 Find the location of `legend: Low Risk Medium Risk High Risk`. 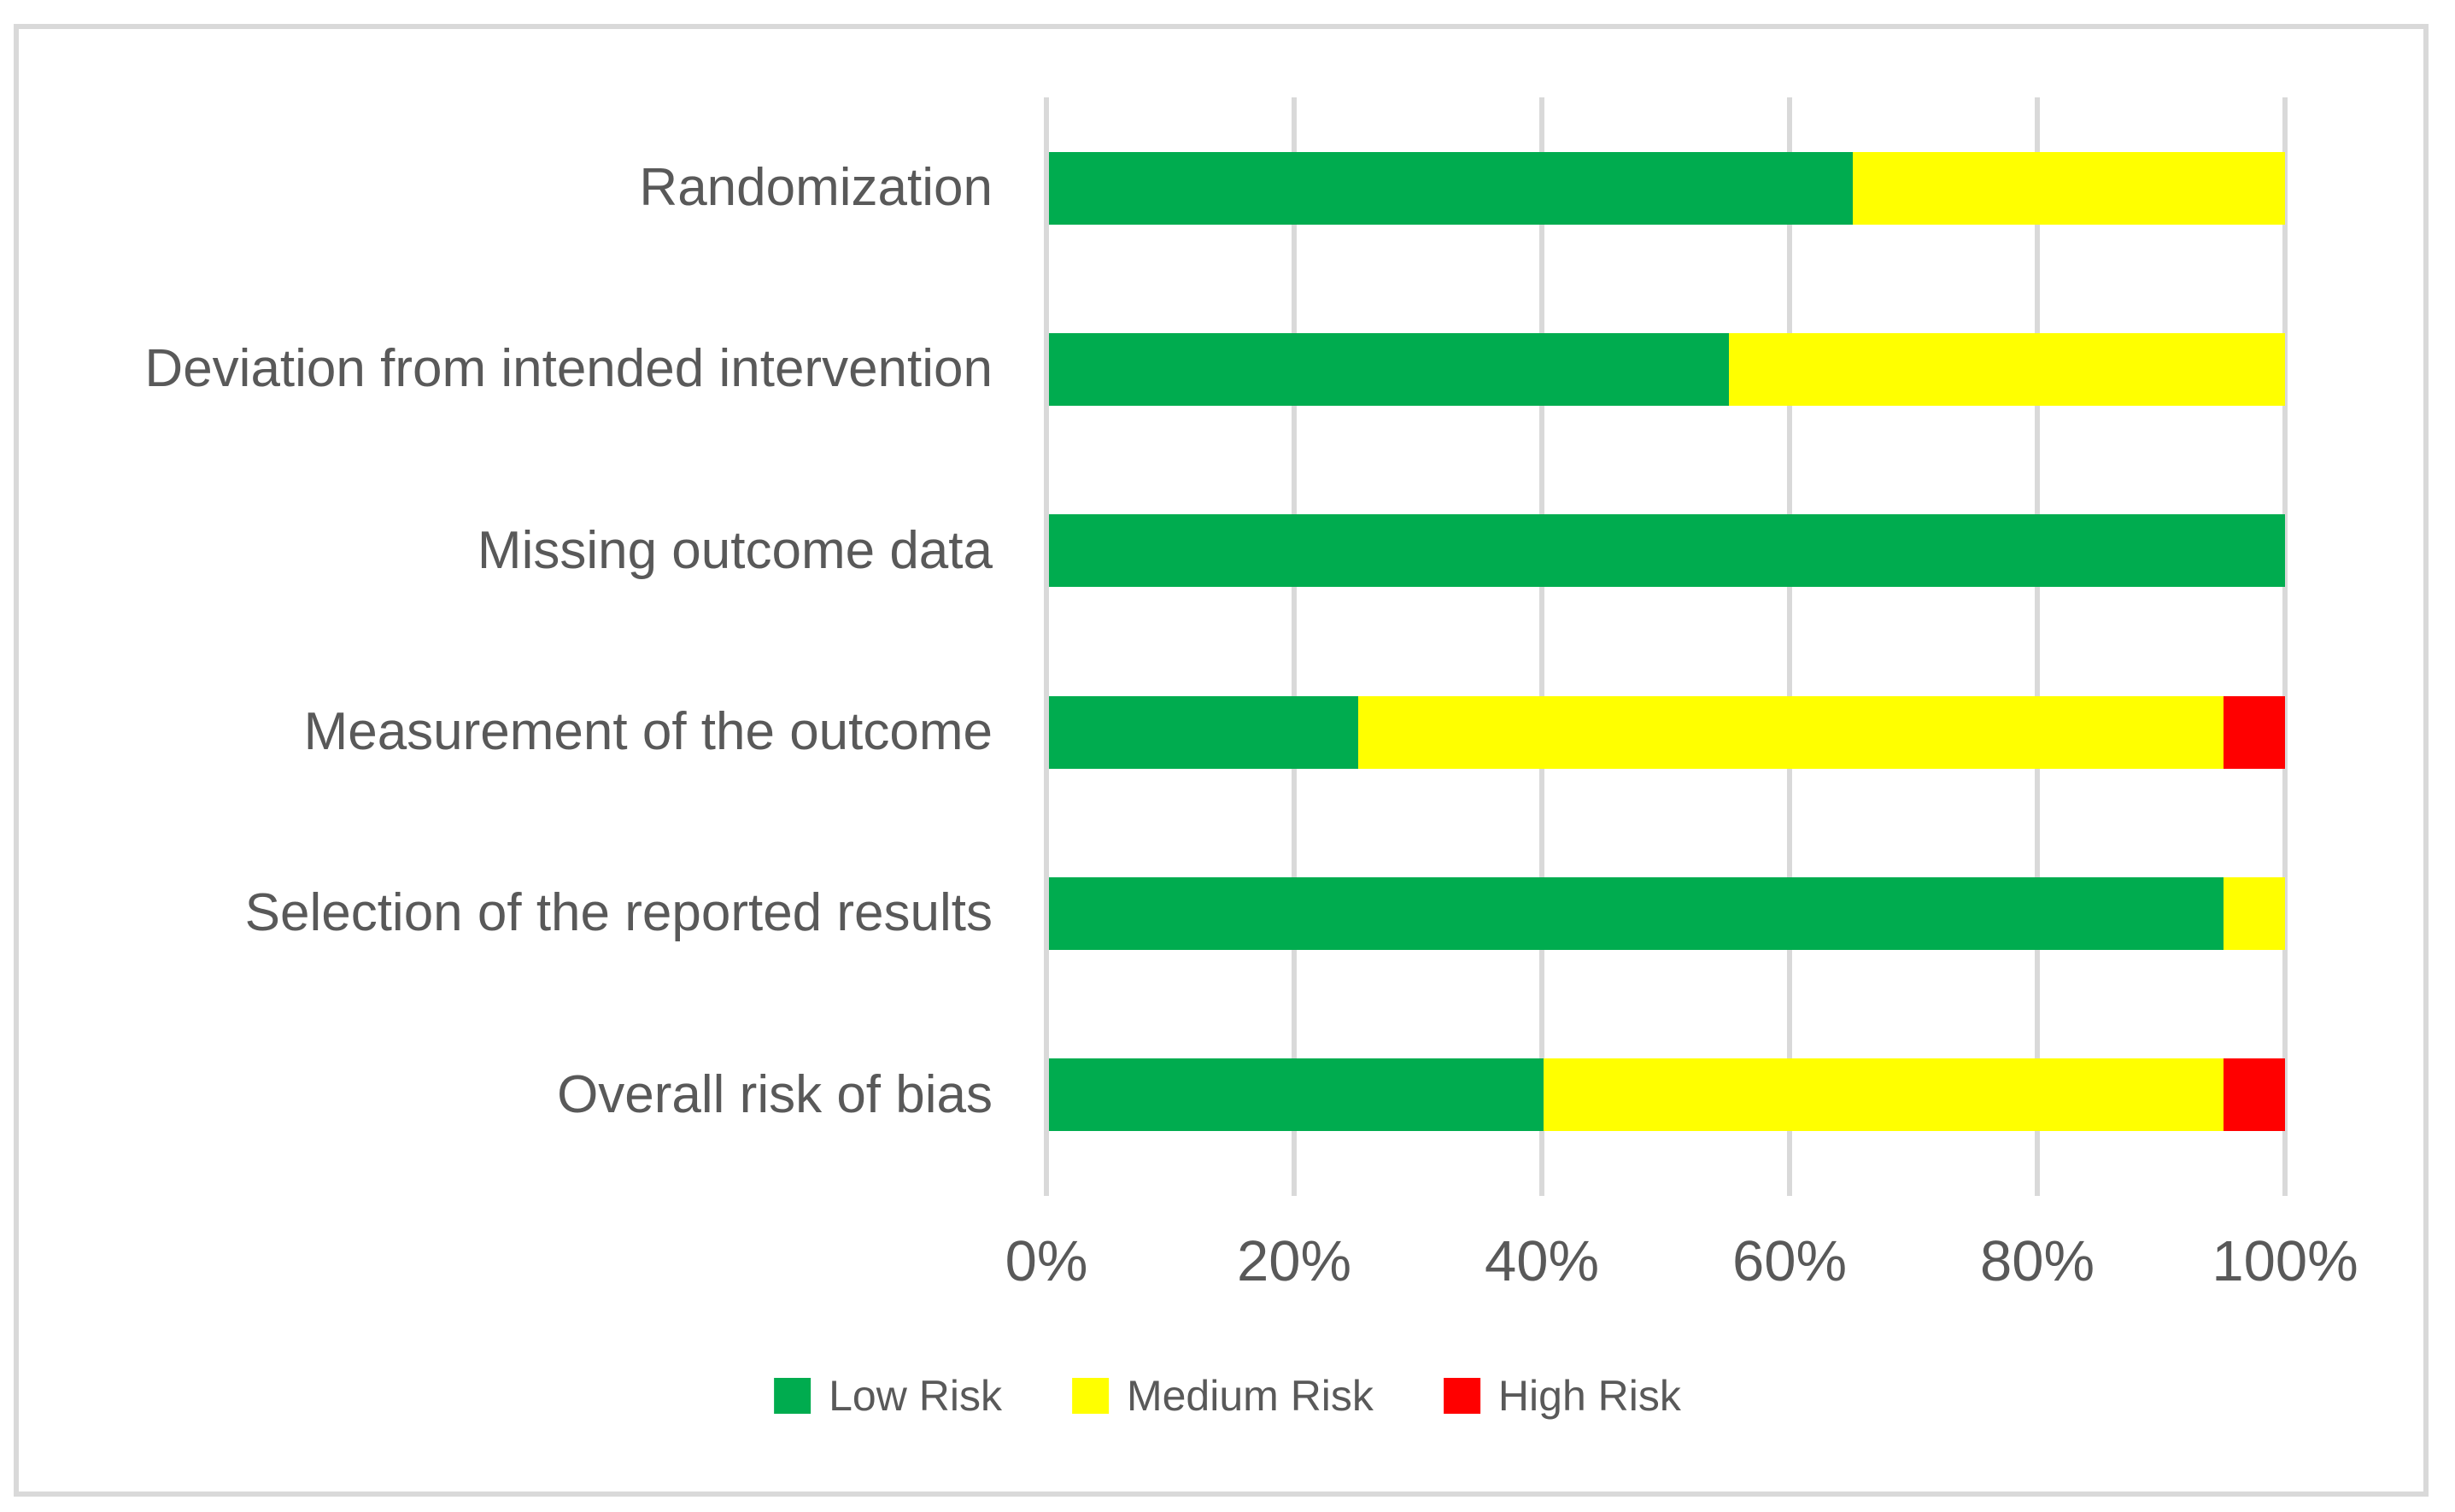

legend: Low Risk Medium Risk High Risk is located at coordinates (1227, 1395).